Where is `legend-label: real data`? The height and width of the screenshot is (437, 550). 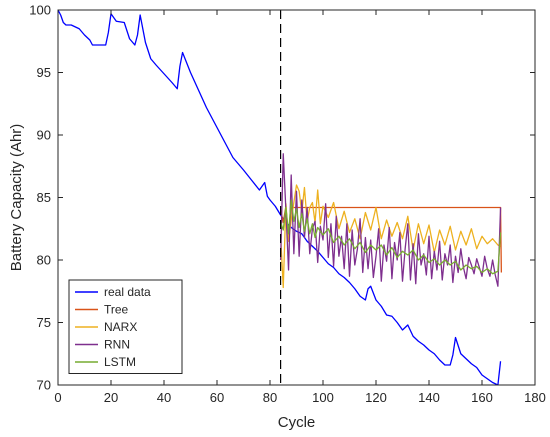
legend-label: real data is located at coordinates (127, 292).